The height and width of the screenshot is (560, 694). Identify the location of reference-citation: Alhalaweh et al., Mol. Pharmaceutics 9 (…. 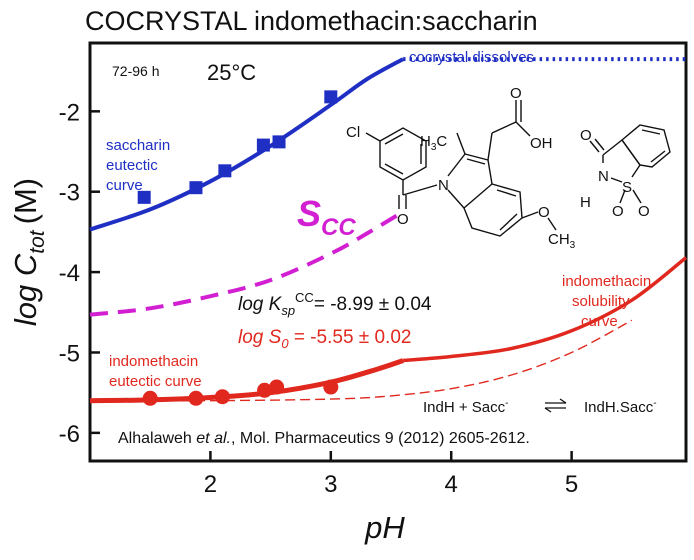
(324, 438).